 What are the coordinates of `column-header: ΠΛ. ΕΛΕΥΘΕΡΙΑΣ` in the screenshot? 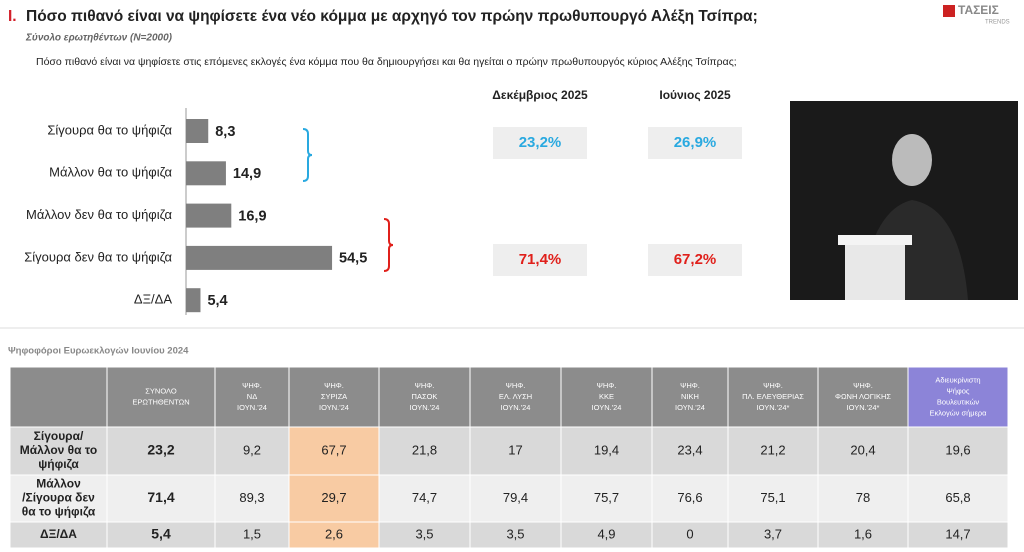 It's located at (773, 396).